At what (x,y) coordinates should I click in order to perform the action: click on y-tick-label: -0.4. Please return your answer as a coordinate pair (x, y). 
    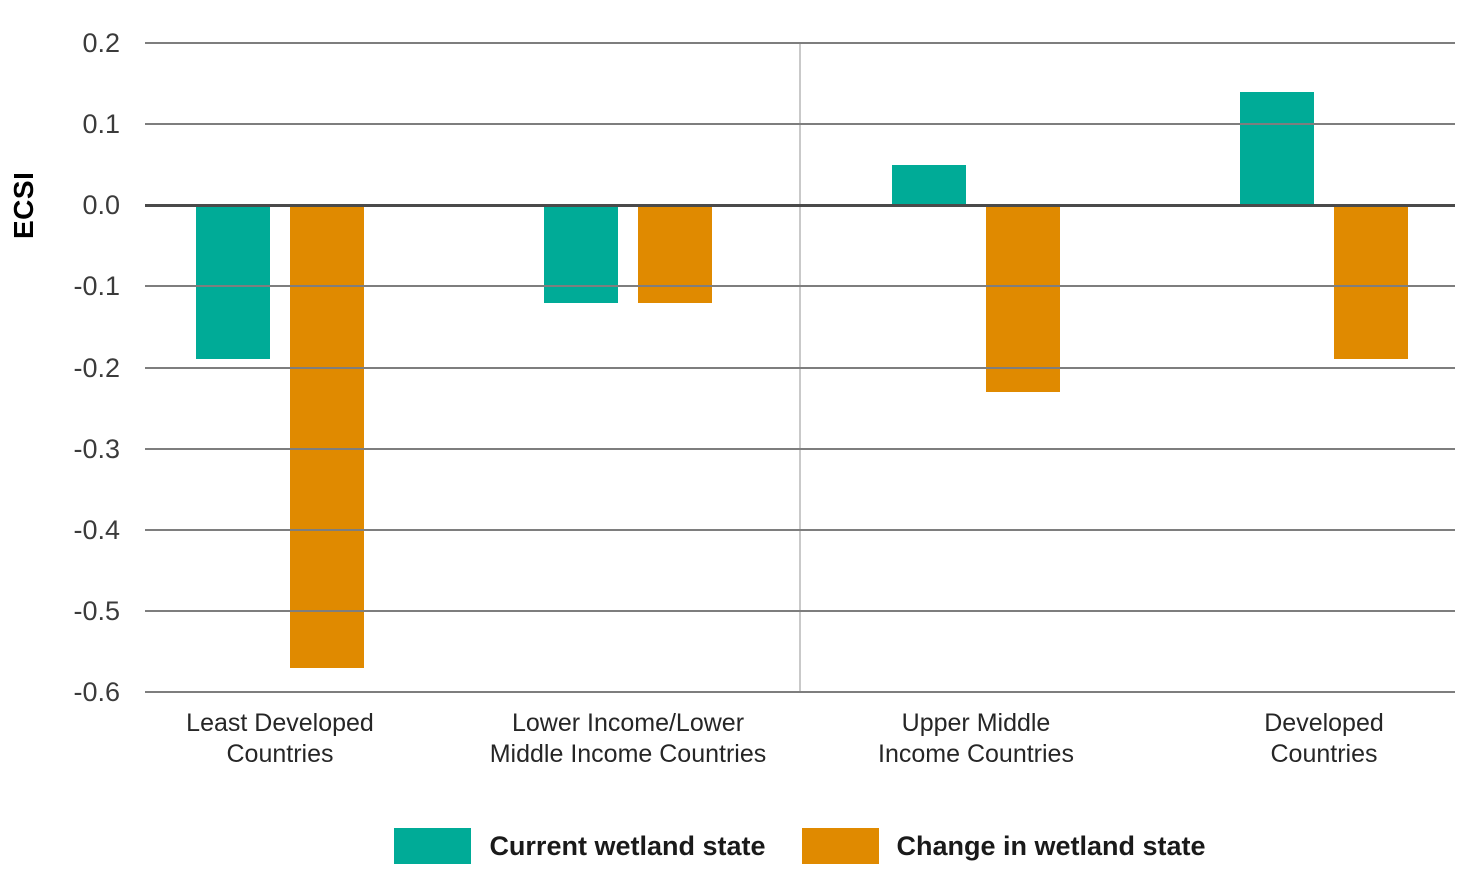
    Looking at the image, I should click on (96, 529).